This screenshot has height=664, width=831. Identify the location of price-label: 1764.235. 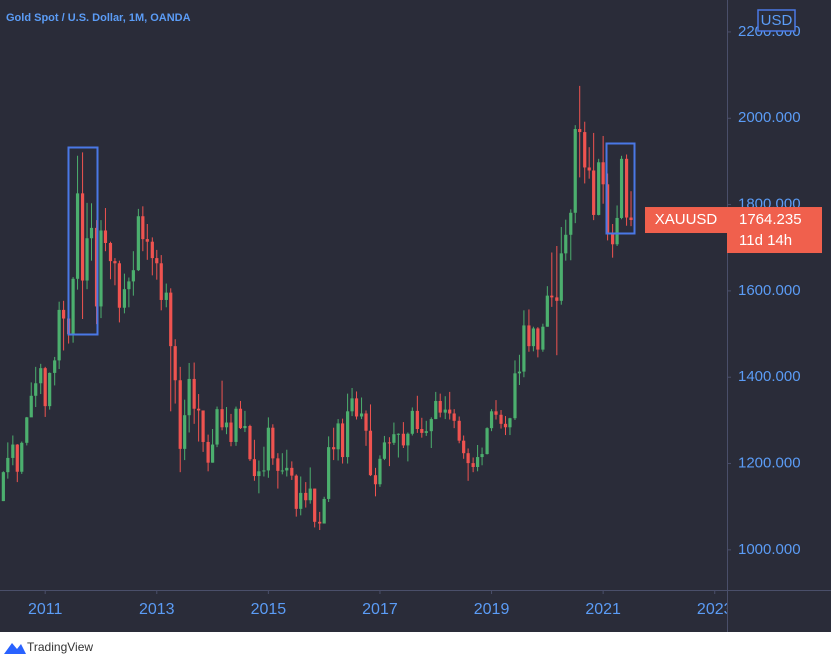
(770, 219).